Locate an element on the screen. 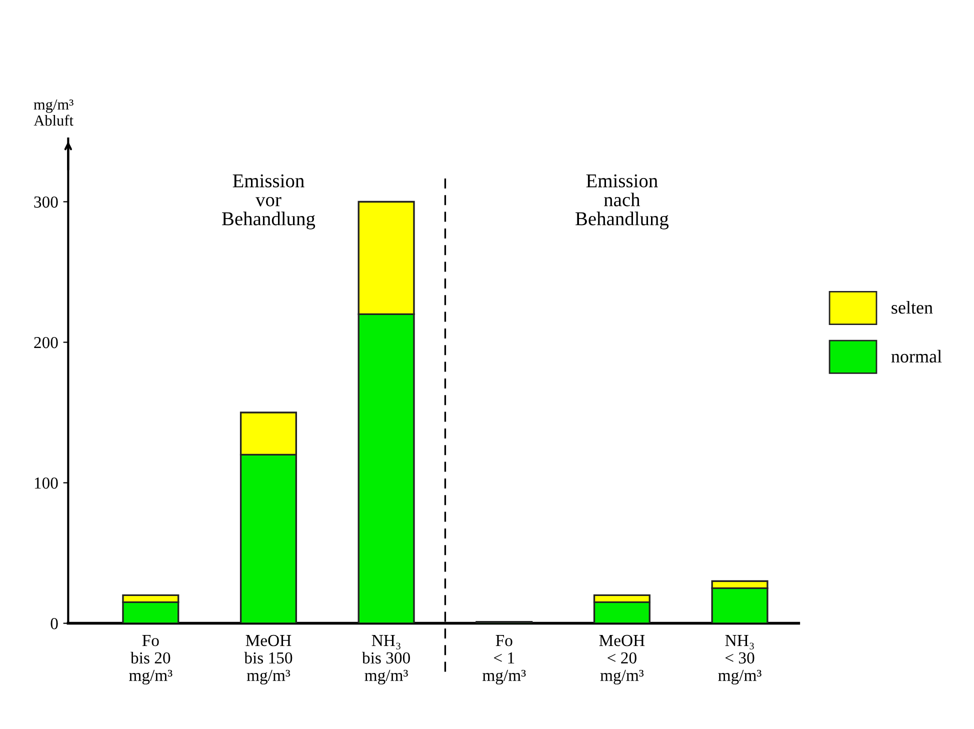  y-tick-label: 300 is located at coordinates (46, 202).